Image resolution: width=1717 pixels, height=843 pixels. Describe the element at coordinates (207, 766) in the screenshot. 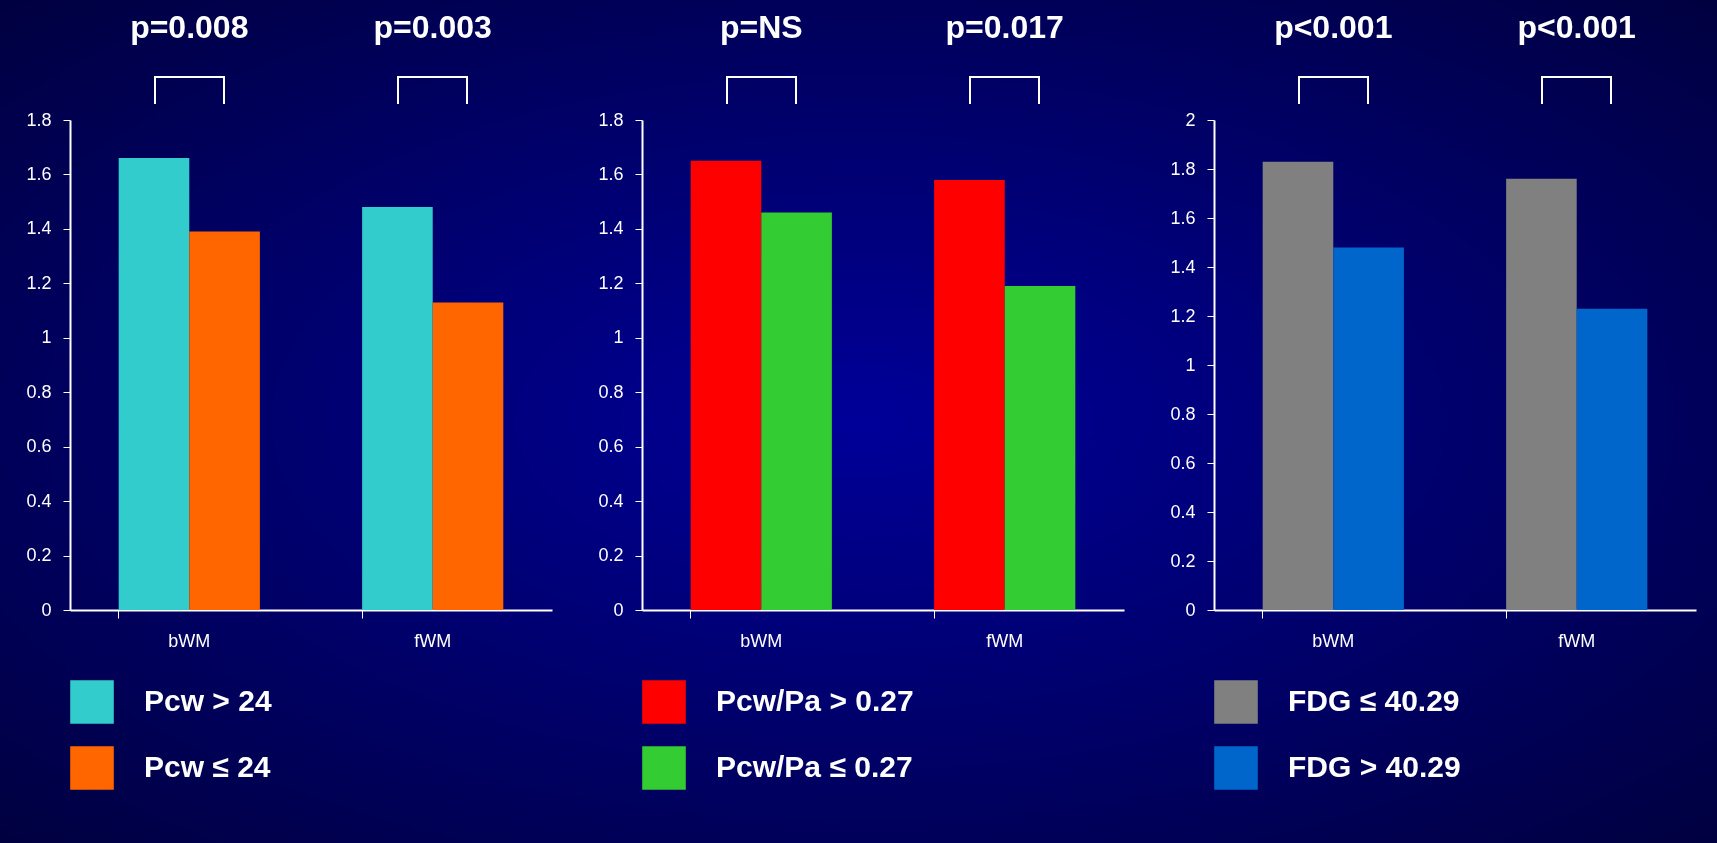

I see `legend-label: Pcw ≤ 24` at that location.